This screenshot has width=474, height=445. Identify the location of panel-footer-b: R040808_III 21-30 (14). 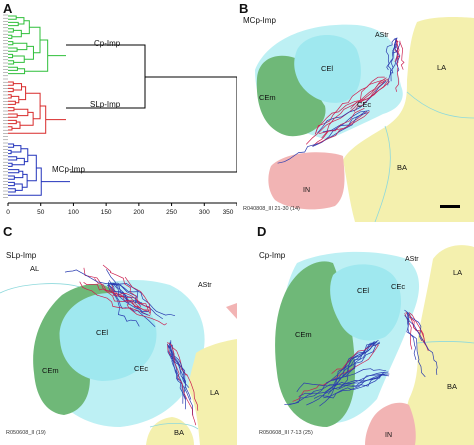
(271, 209).